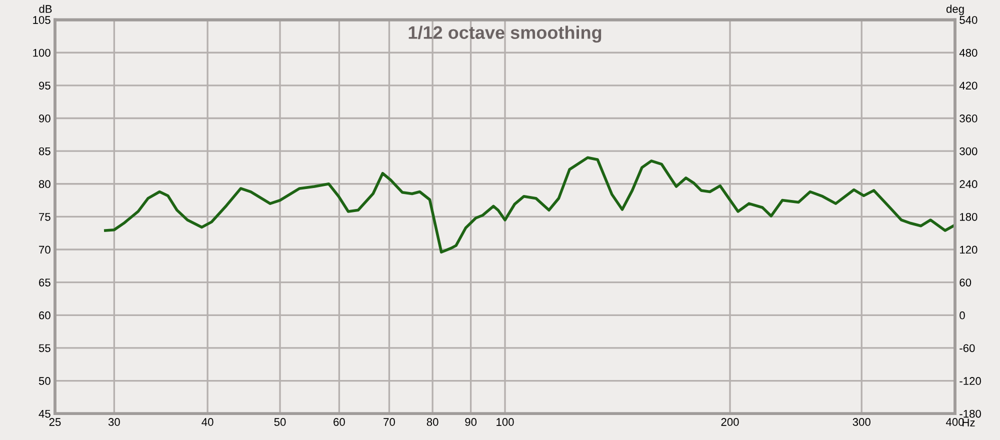 The height and width of the screenshot is (440, 1000). What do you see at coordinates (505, 34) in the screenshot?
I see `chart-title: 1/12 octave smoothing` at bounding box center [505, 34].